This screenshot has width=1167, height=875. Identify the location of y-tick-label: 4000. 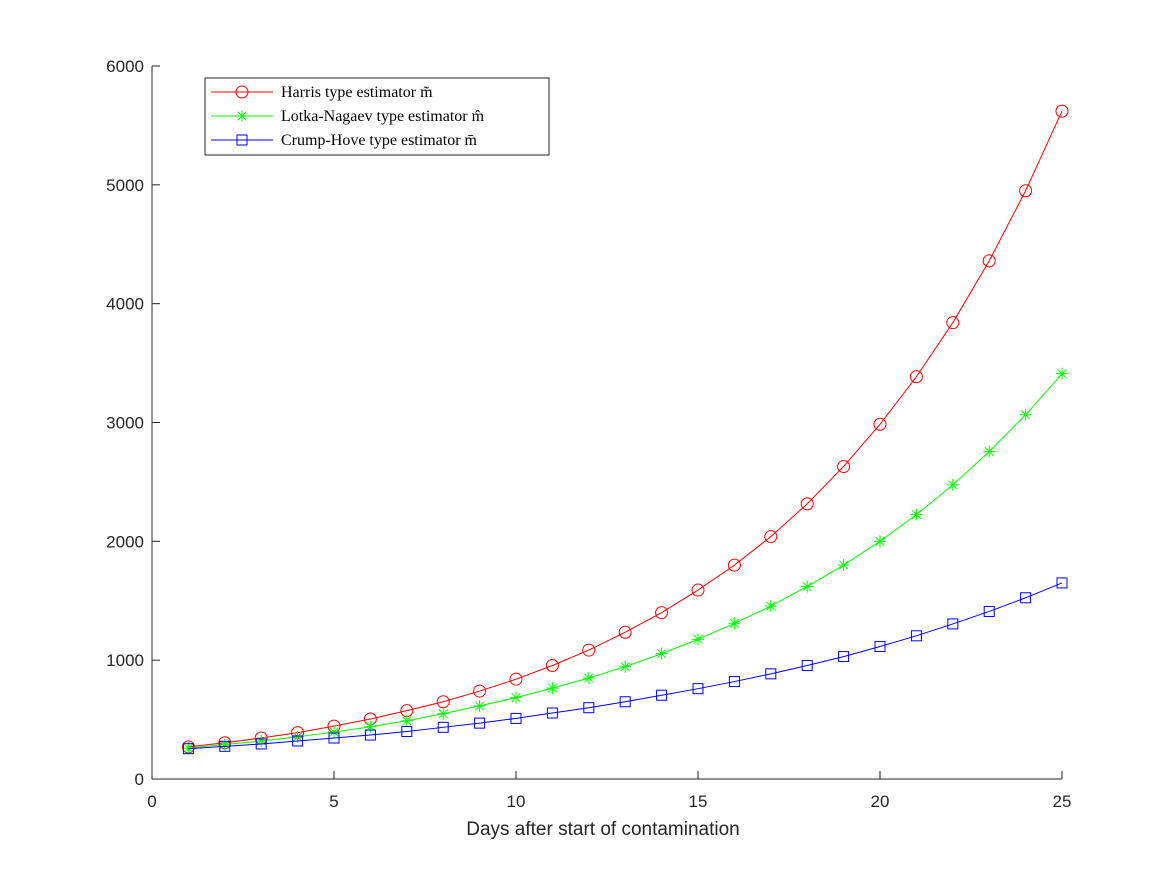
(125, 304).